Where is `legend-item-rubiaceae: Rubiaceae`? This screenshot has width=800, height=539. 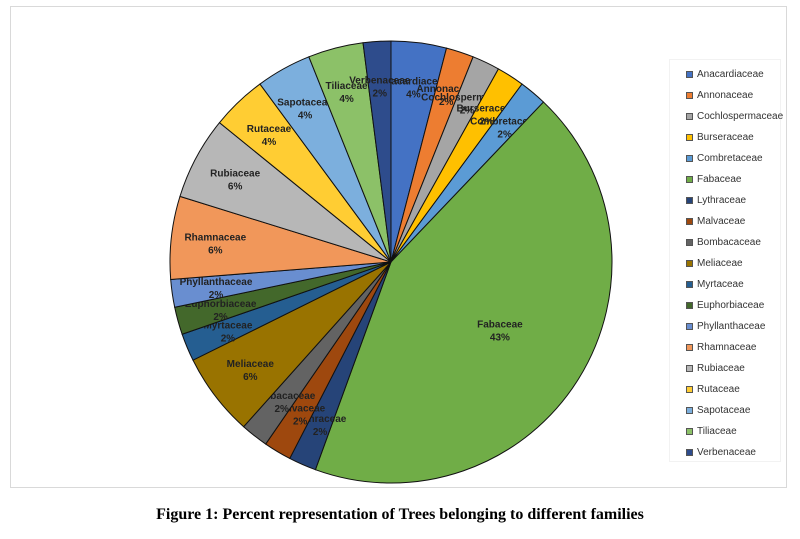
legend-item-rubiaceae: Rubiaceae is located at coordinates (733, 368).